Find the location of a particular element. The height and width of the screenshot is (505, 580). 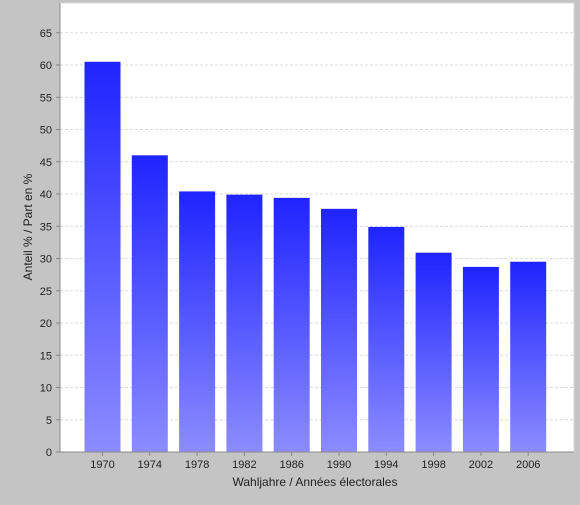

bar-1978 is located at coordinates (197, 322).